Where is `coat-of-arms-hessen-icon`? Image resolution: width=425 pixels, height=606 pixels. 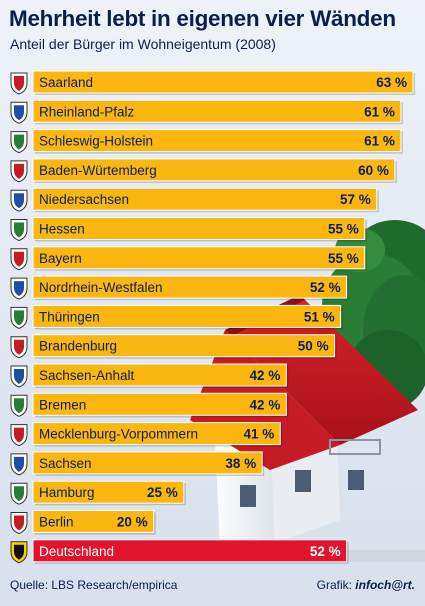 coat-of-arms-hessen-icon is located at coordinates (19, 230).